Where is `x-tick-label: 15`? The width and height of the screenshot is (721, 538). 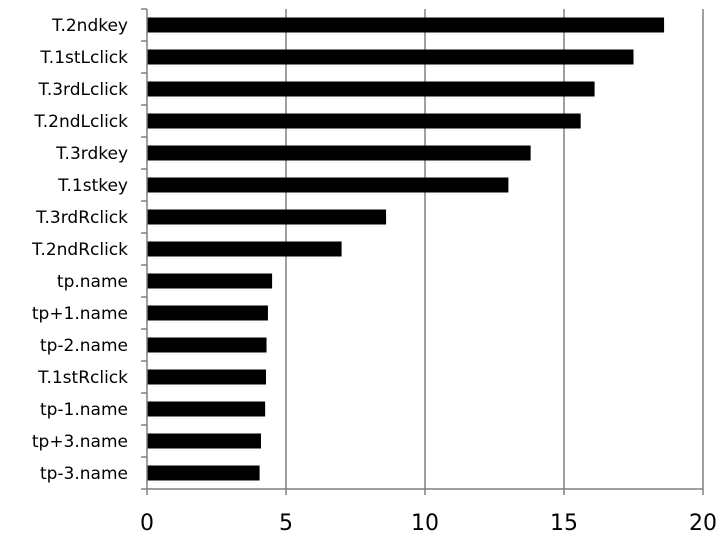
x-tick-label: 15 is located at coordinates (564, 523).